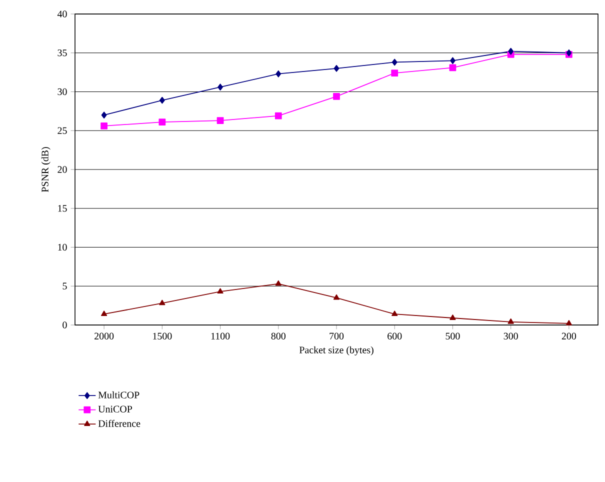 This screenshot has height=482, width=605. What do you see at coordinates (569, 336) in the screenshot?
I see `x-tick-label: 200` at bounding box center [569, 336].